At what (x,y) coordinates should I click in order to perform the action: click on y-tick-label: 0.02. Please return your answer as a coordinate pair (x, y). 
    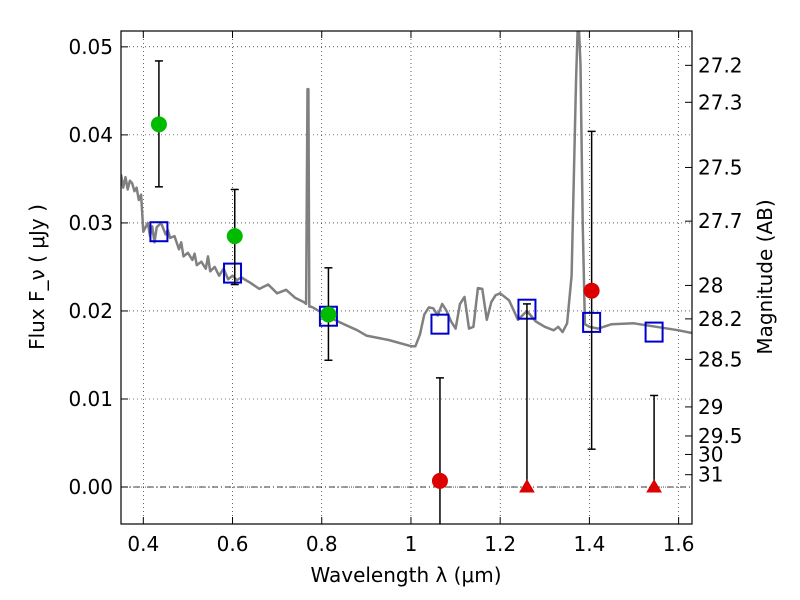
    Looking at the image, I should click on (90, 311).